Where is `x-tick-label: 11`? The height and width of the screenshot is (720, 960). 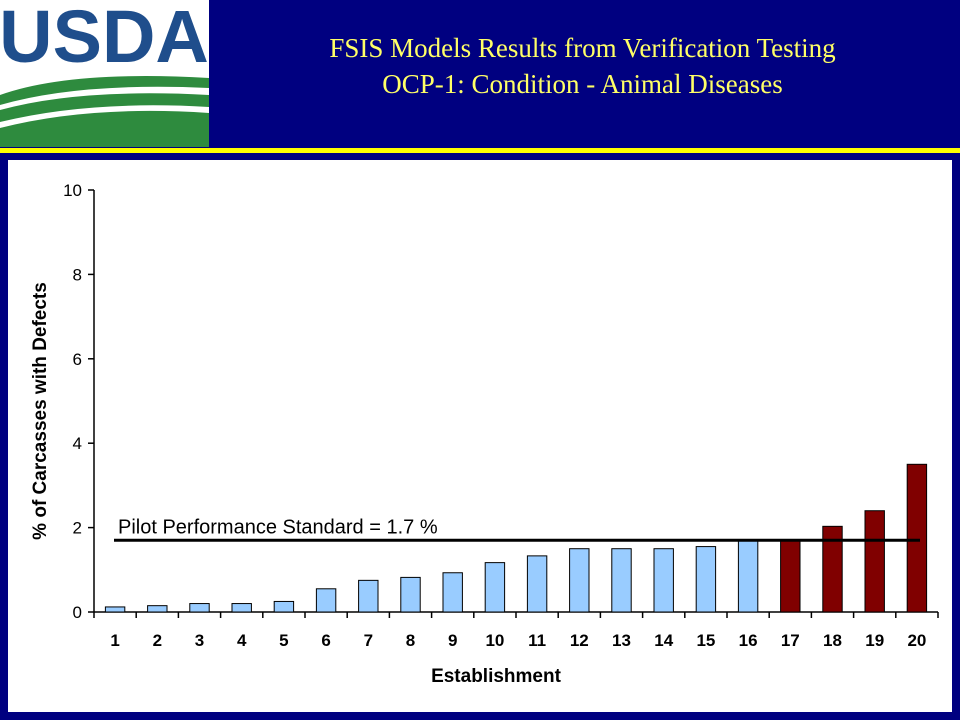 x-tick-label: 11 is located at coordinates (537, 640).